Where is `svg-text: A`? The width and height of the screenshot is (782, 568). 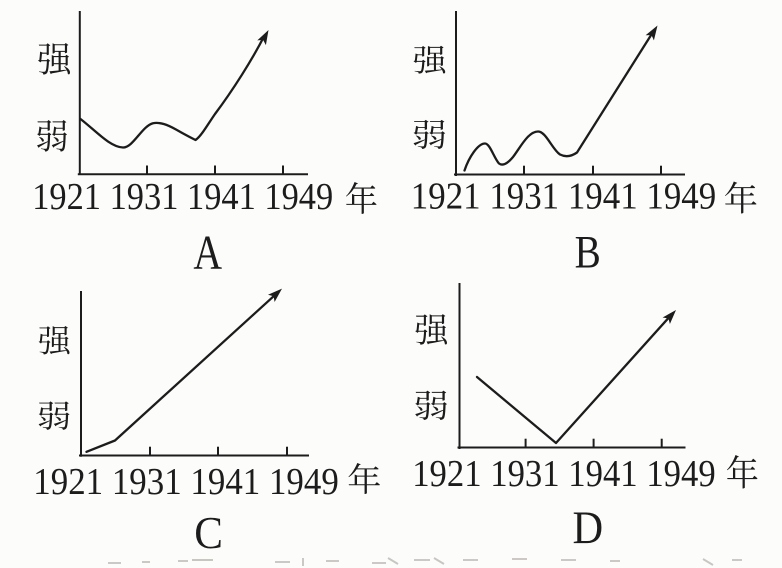
svg-text: A is located at coordinates (207, 253).